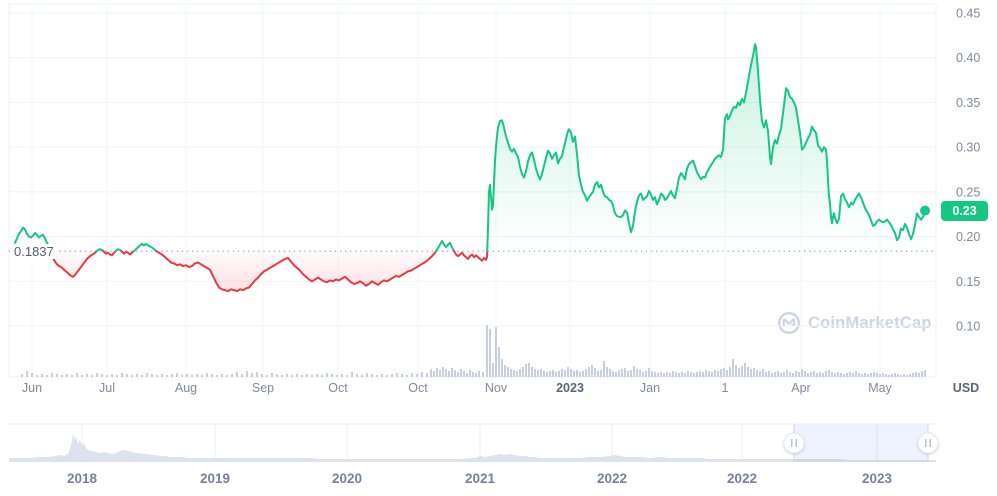 Image resolution: width=997 pixels, height=496 pixels. I want to click on y-tick-label: 0.10, so click(968, 327).